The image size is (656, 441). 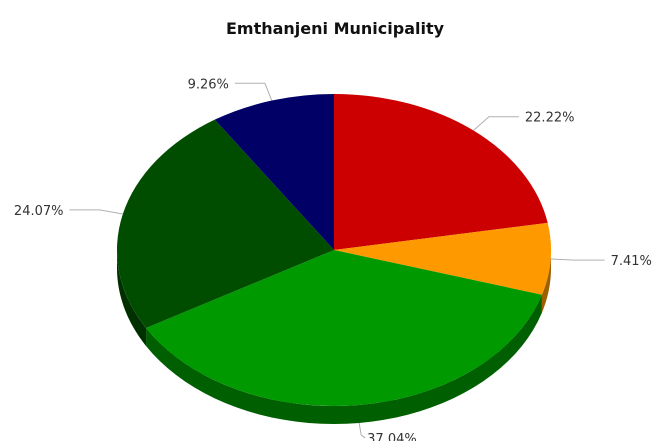 I want to click on data-label-5: 9.26%, so click(x=208, y=84).